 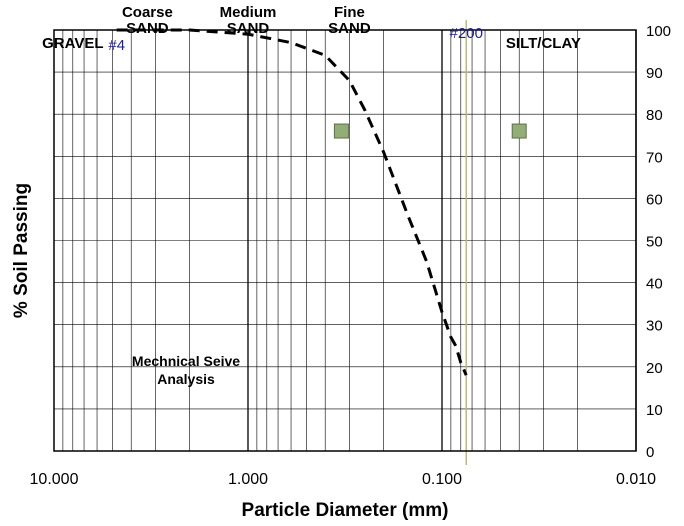 I want to click on annotation-text: Mechnical Seive, so click(x=186, y=361).